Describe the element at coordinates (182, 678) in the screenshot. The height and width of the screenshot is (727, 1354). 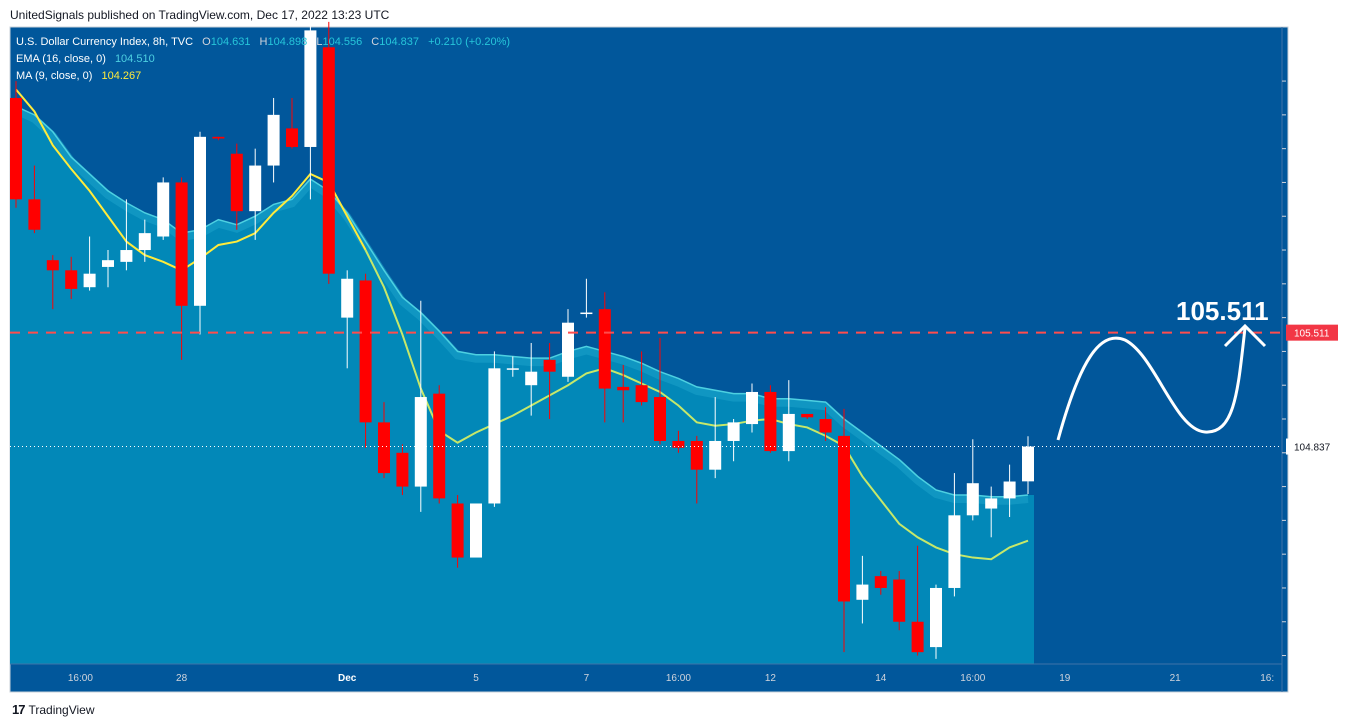
I see `x-tick-label: 28` at that location.